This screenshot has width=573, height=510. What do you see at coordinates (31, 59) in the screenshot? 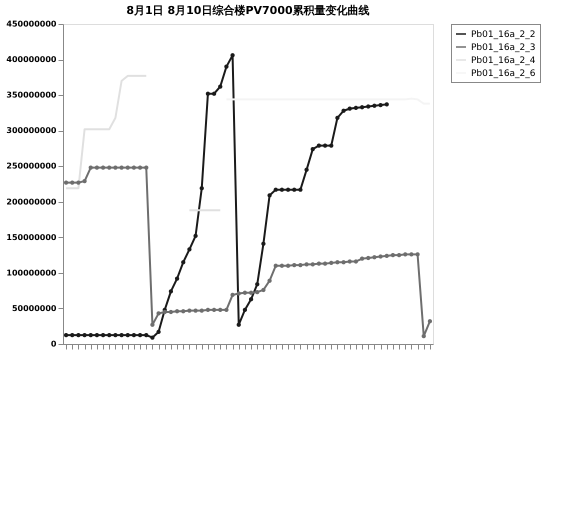
I see `y-tick-label: 400000000` at bounding box center [31, 59].